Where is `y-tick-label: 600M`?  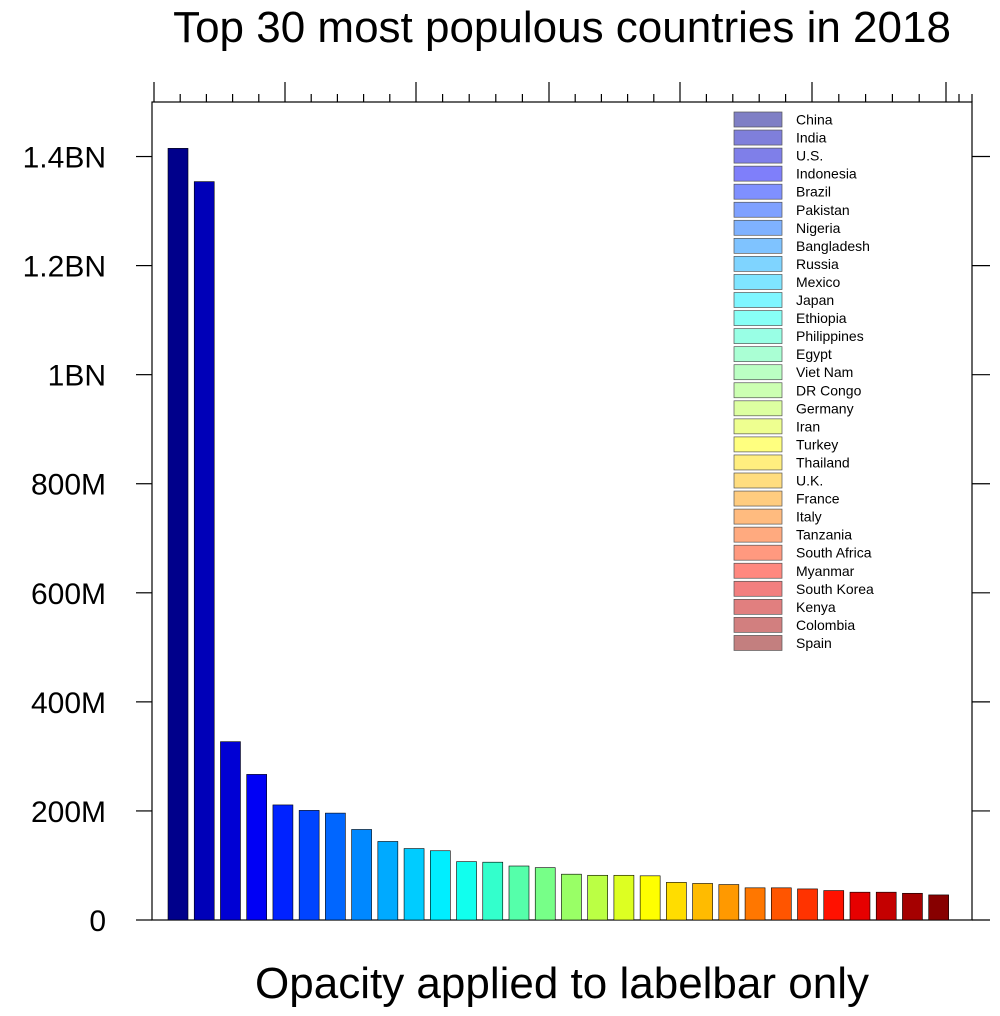
y-tick-label: 600M is located at coordinates (68, 594).